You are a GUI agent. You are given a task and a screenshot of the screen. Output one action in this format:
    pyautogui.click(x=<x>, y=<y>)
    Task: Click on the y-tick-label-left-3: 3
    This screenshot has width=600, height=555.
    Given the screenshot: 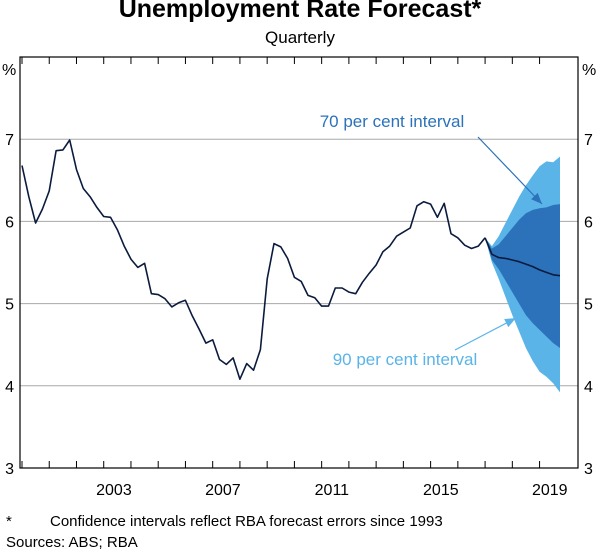 What is the action you would take?
    pyautogui.click(x=9, y=469)
    